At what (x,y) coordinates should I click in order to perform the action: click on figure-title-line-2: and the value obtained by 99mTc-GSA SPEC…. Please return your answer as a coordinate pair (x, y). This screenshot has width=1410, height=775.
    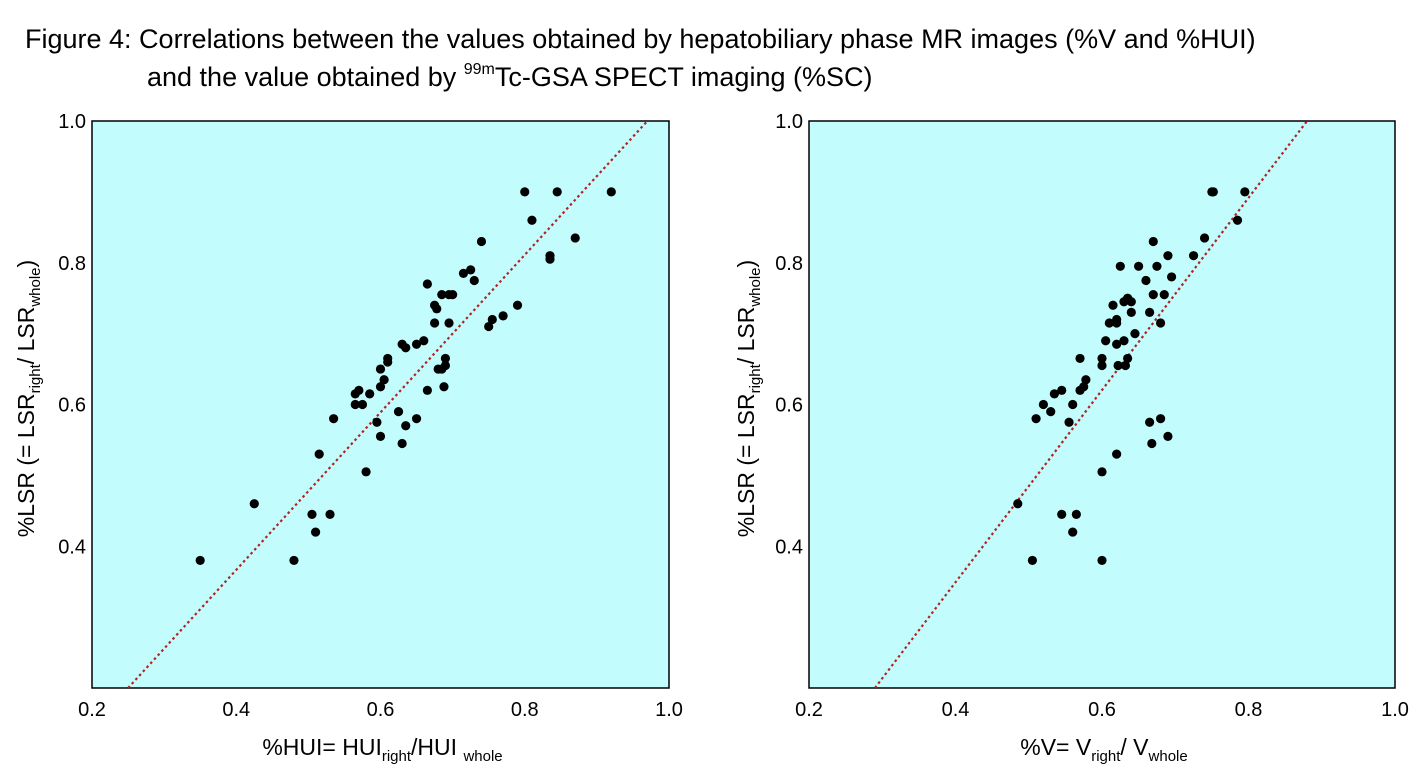
    Looking at the image, I should click on (509, 77).